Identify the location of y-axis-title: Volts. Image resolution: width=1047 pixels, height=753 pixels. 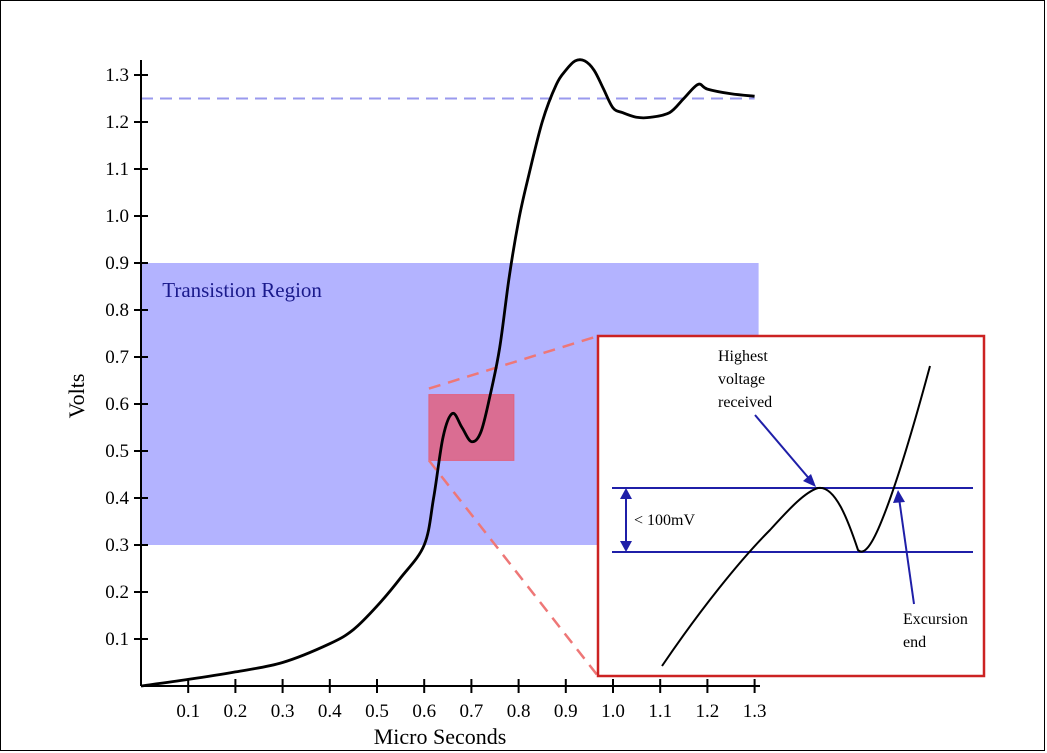
(76, 396).